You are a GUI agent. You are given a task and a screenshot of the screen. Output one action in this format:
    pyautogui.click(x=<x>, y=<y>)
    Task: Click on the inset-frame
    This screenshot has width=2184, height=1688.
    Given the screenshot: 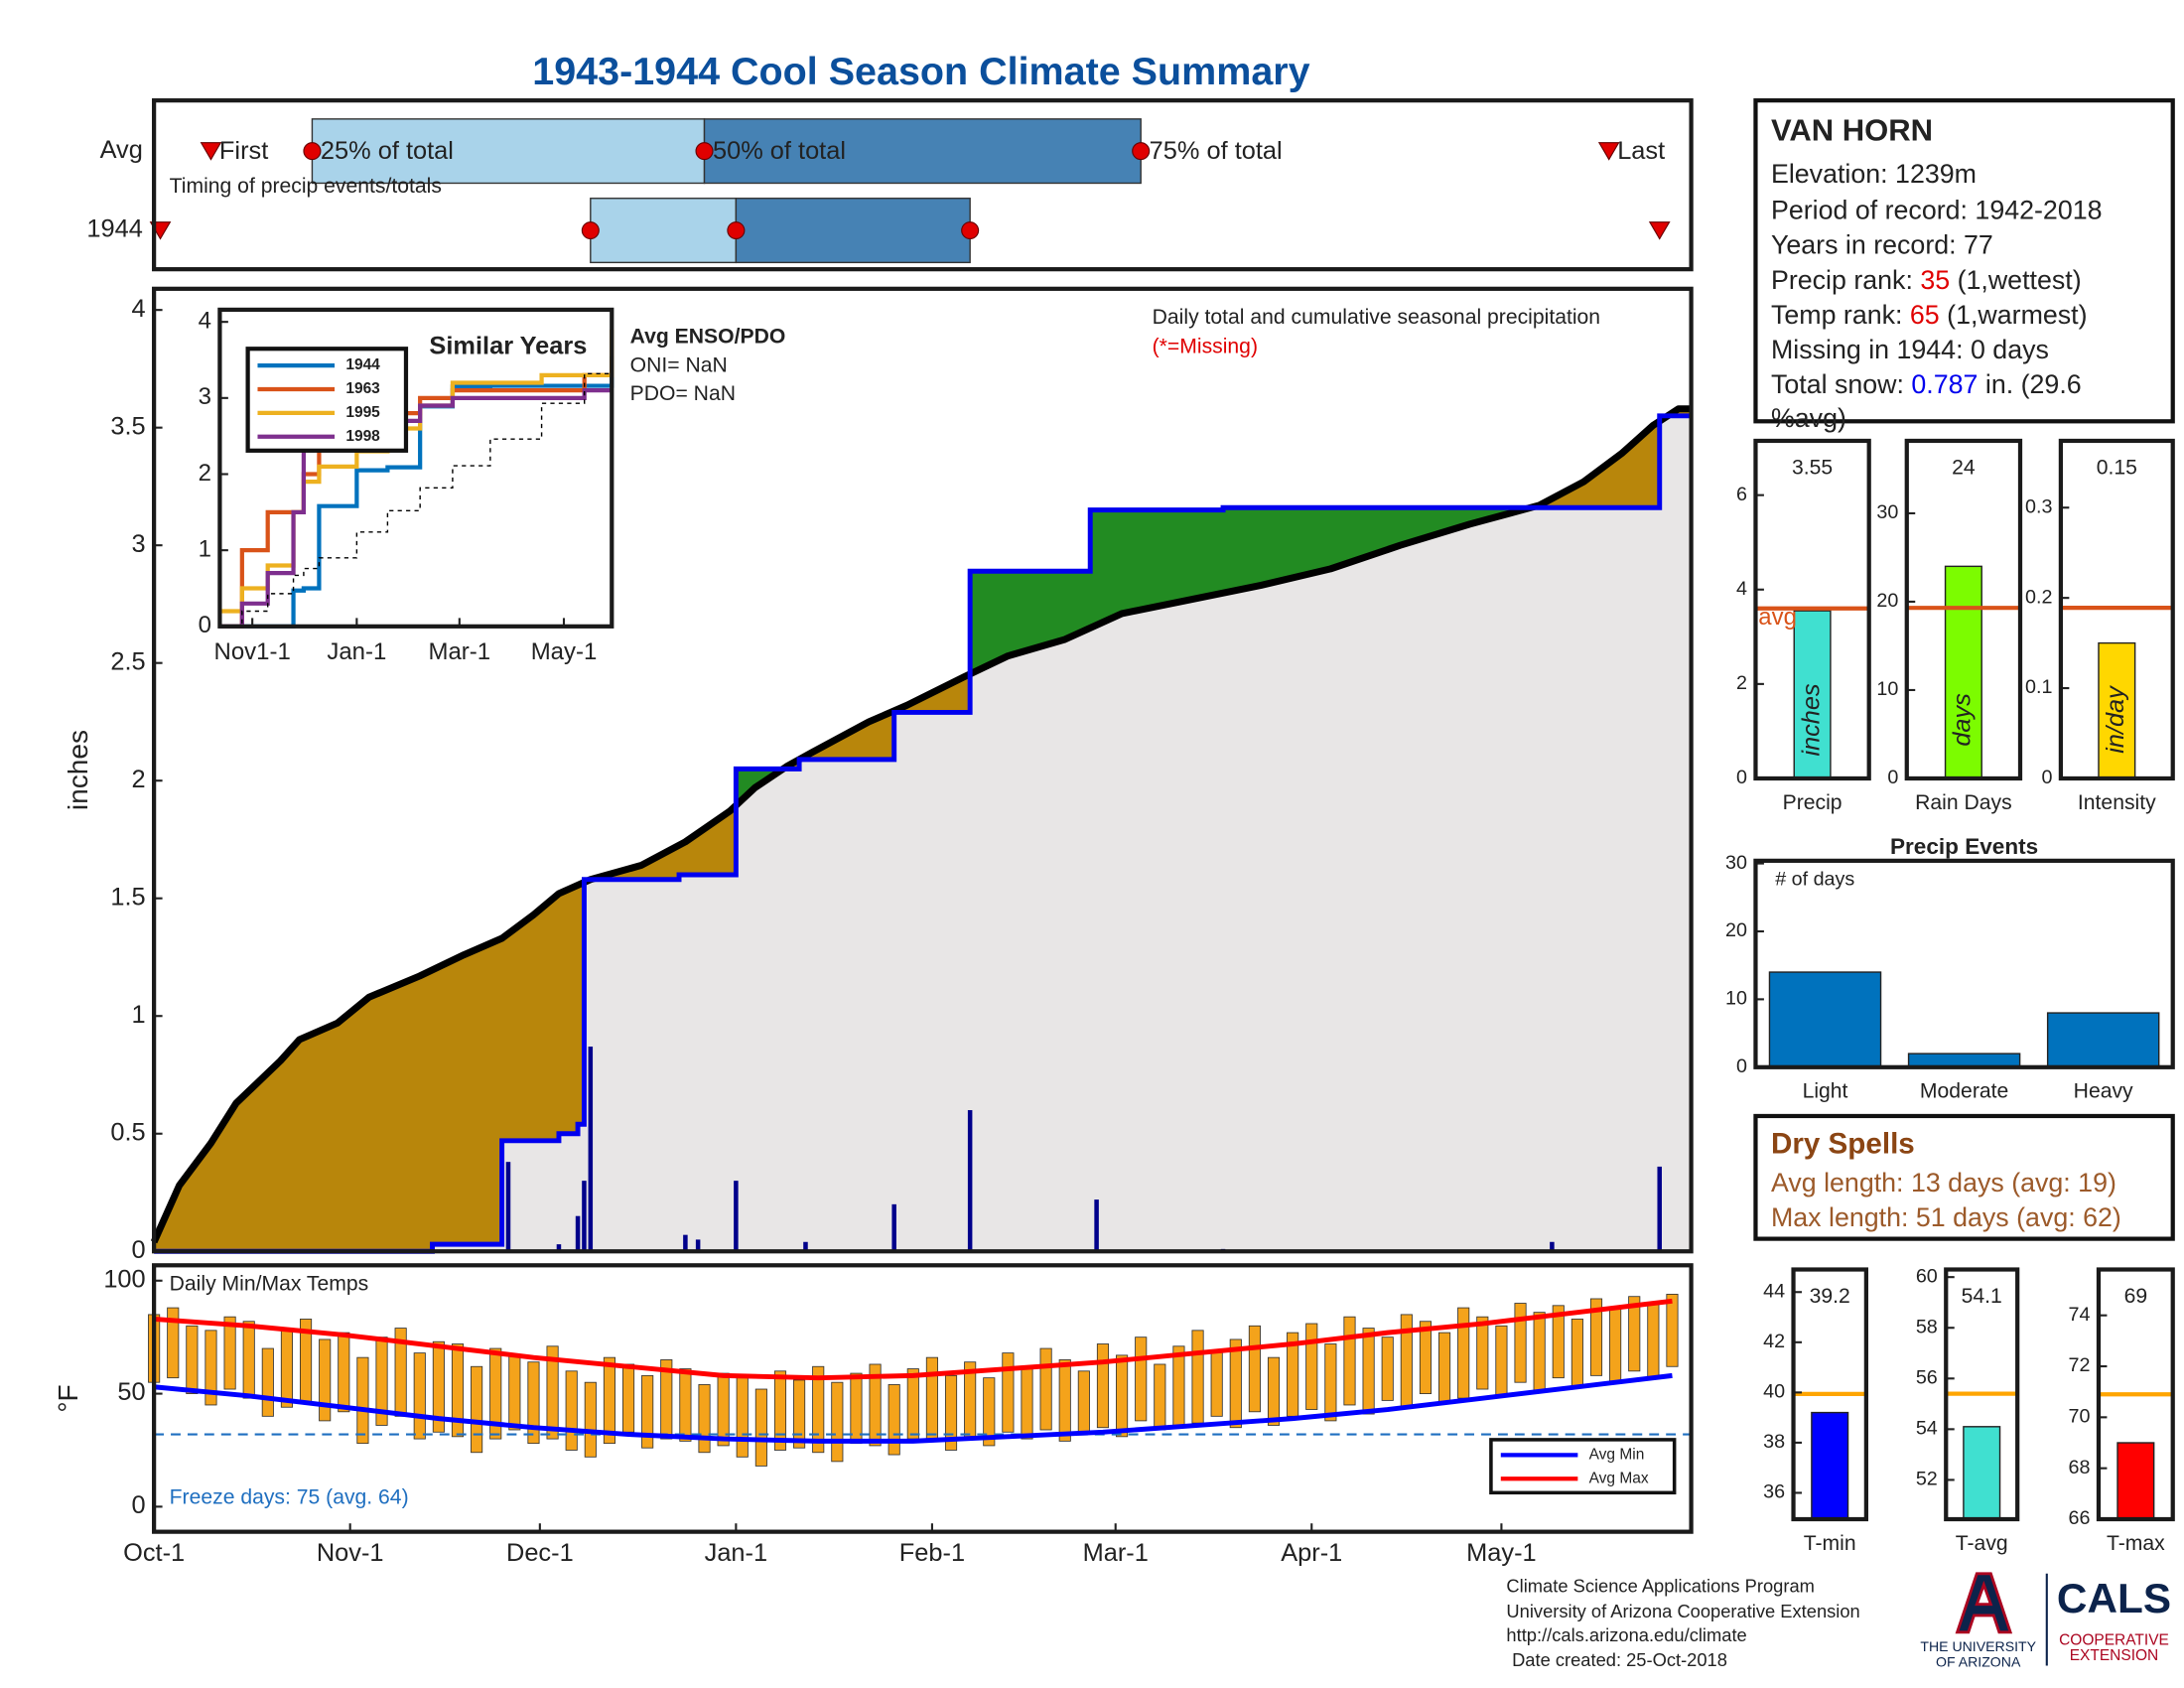 What is the action you would take?
    pyautogui.click(x=415, y=468)
    